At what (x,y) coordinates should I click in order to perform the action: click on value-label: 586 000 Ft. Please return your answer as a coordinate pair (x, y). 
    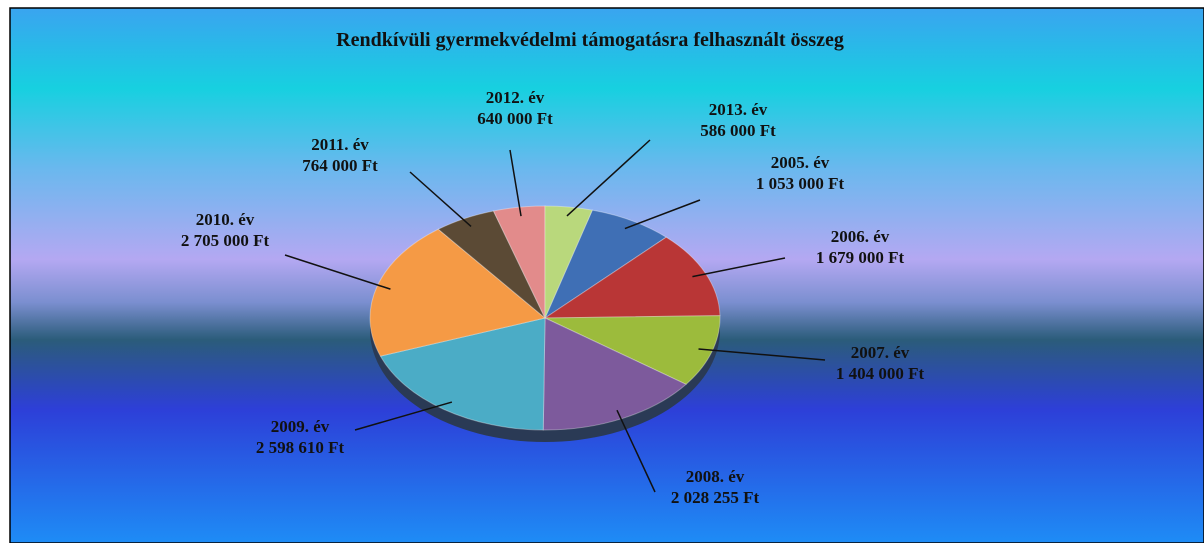
    Looking at the image, I should click on (738, 130).